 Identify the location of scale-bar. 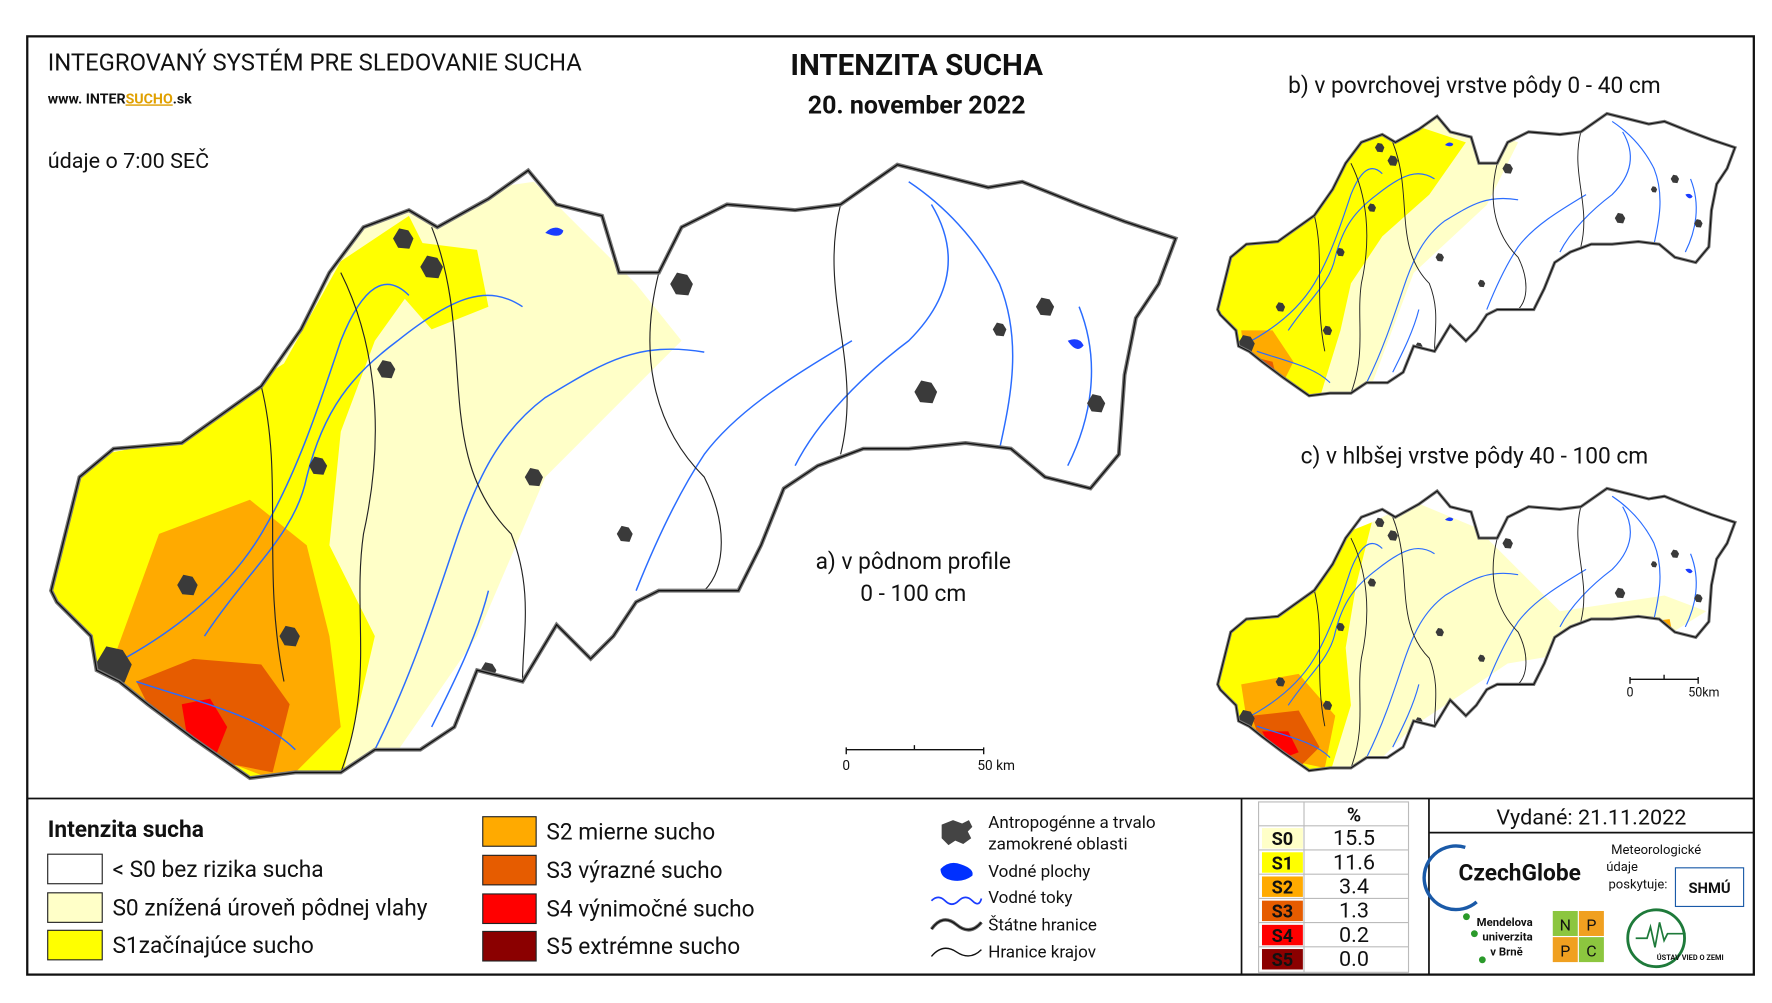
(915, 750).